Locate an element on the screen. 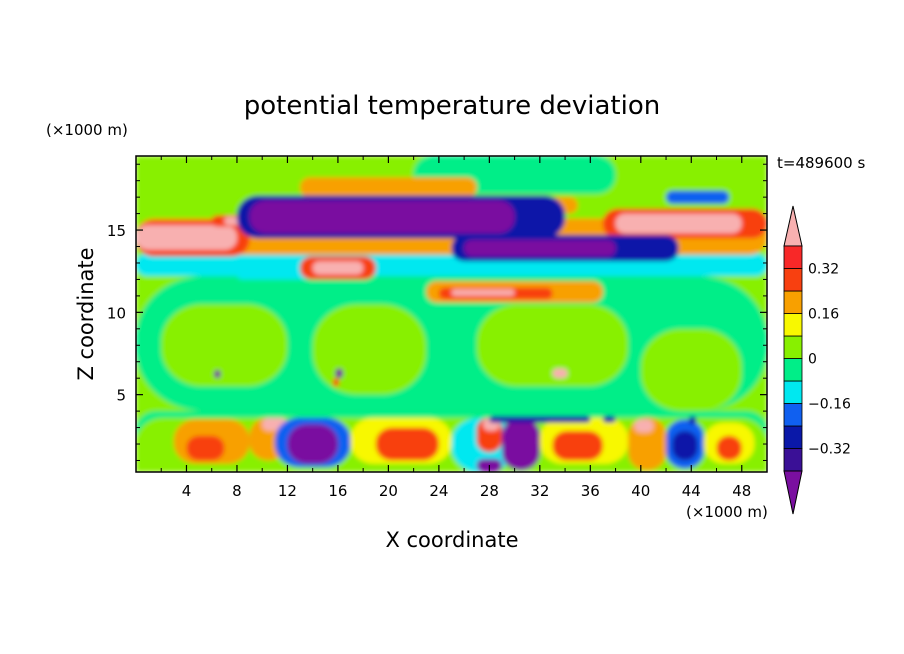 This screenshot has width=904, height=654. time-label: t=489600 s is located at coordinates (821, 163).